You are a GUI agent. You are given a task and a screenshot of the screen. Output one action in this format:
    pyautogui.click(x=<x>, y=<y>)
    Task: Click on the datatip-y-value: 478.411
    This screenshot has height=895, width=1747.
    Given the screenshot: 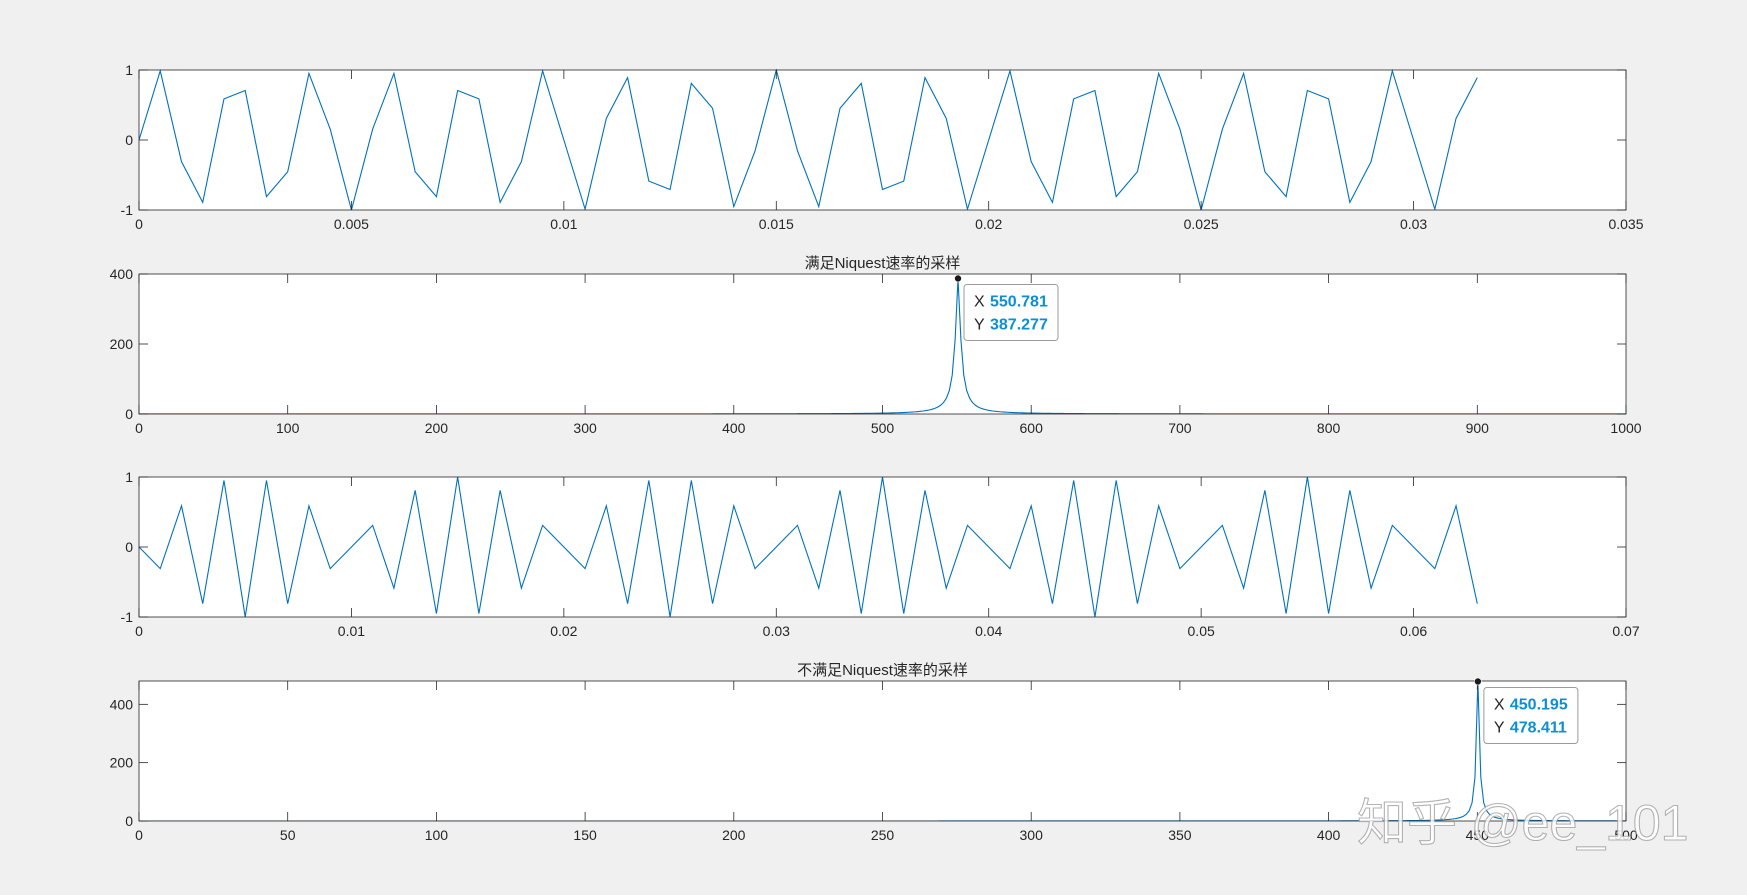 What is the action you would take?
    pyautogui.click(x=1538, y=727)
    